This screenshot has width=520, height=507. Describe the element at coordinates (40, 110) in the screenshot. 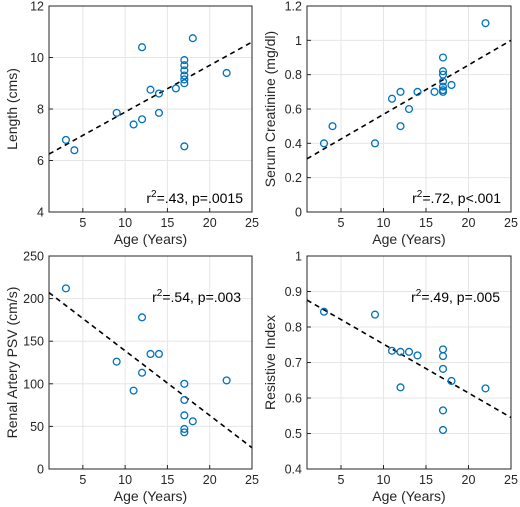

I see `y-tick-label: 8` at that location.